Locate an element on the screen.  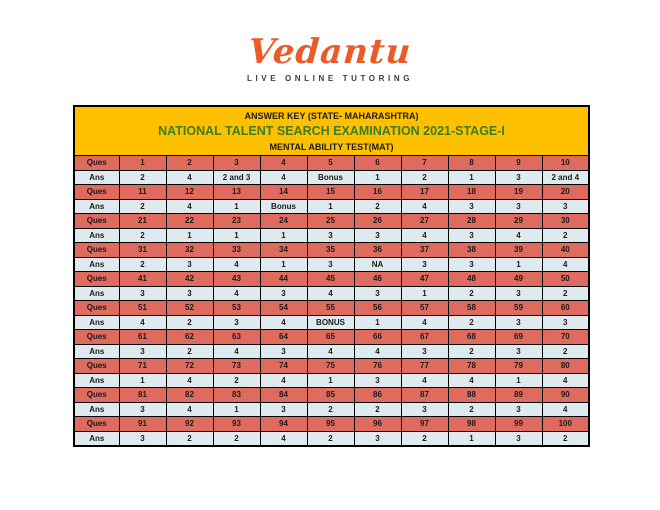
question-number-cell: 48 is located at coordinates (471, 279).